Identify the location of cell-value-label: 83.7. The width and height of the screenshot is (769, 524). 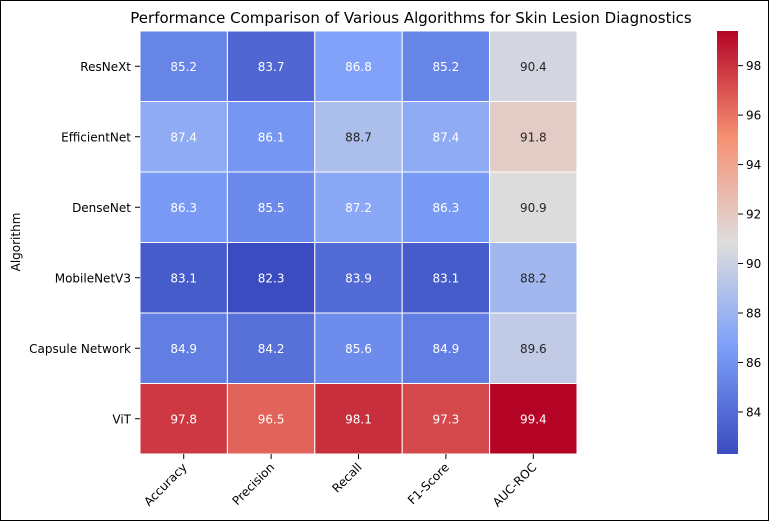
(271, 67).